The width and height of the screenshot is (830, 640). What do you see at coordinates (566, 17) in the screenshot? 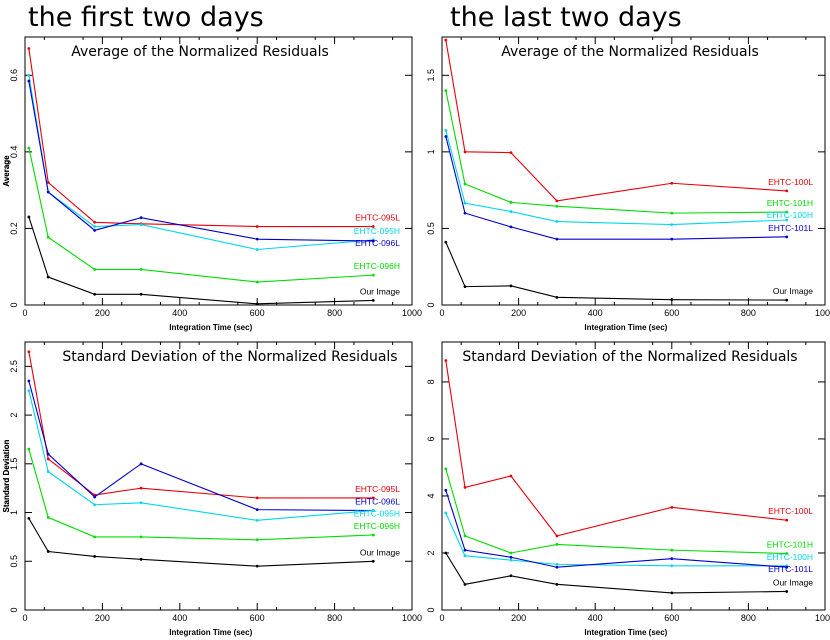
I see `heading-last-two-days: the last two days` at bounding box center [566, 17].